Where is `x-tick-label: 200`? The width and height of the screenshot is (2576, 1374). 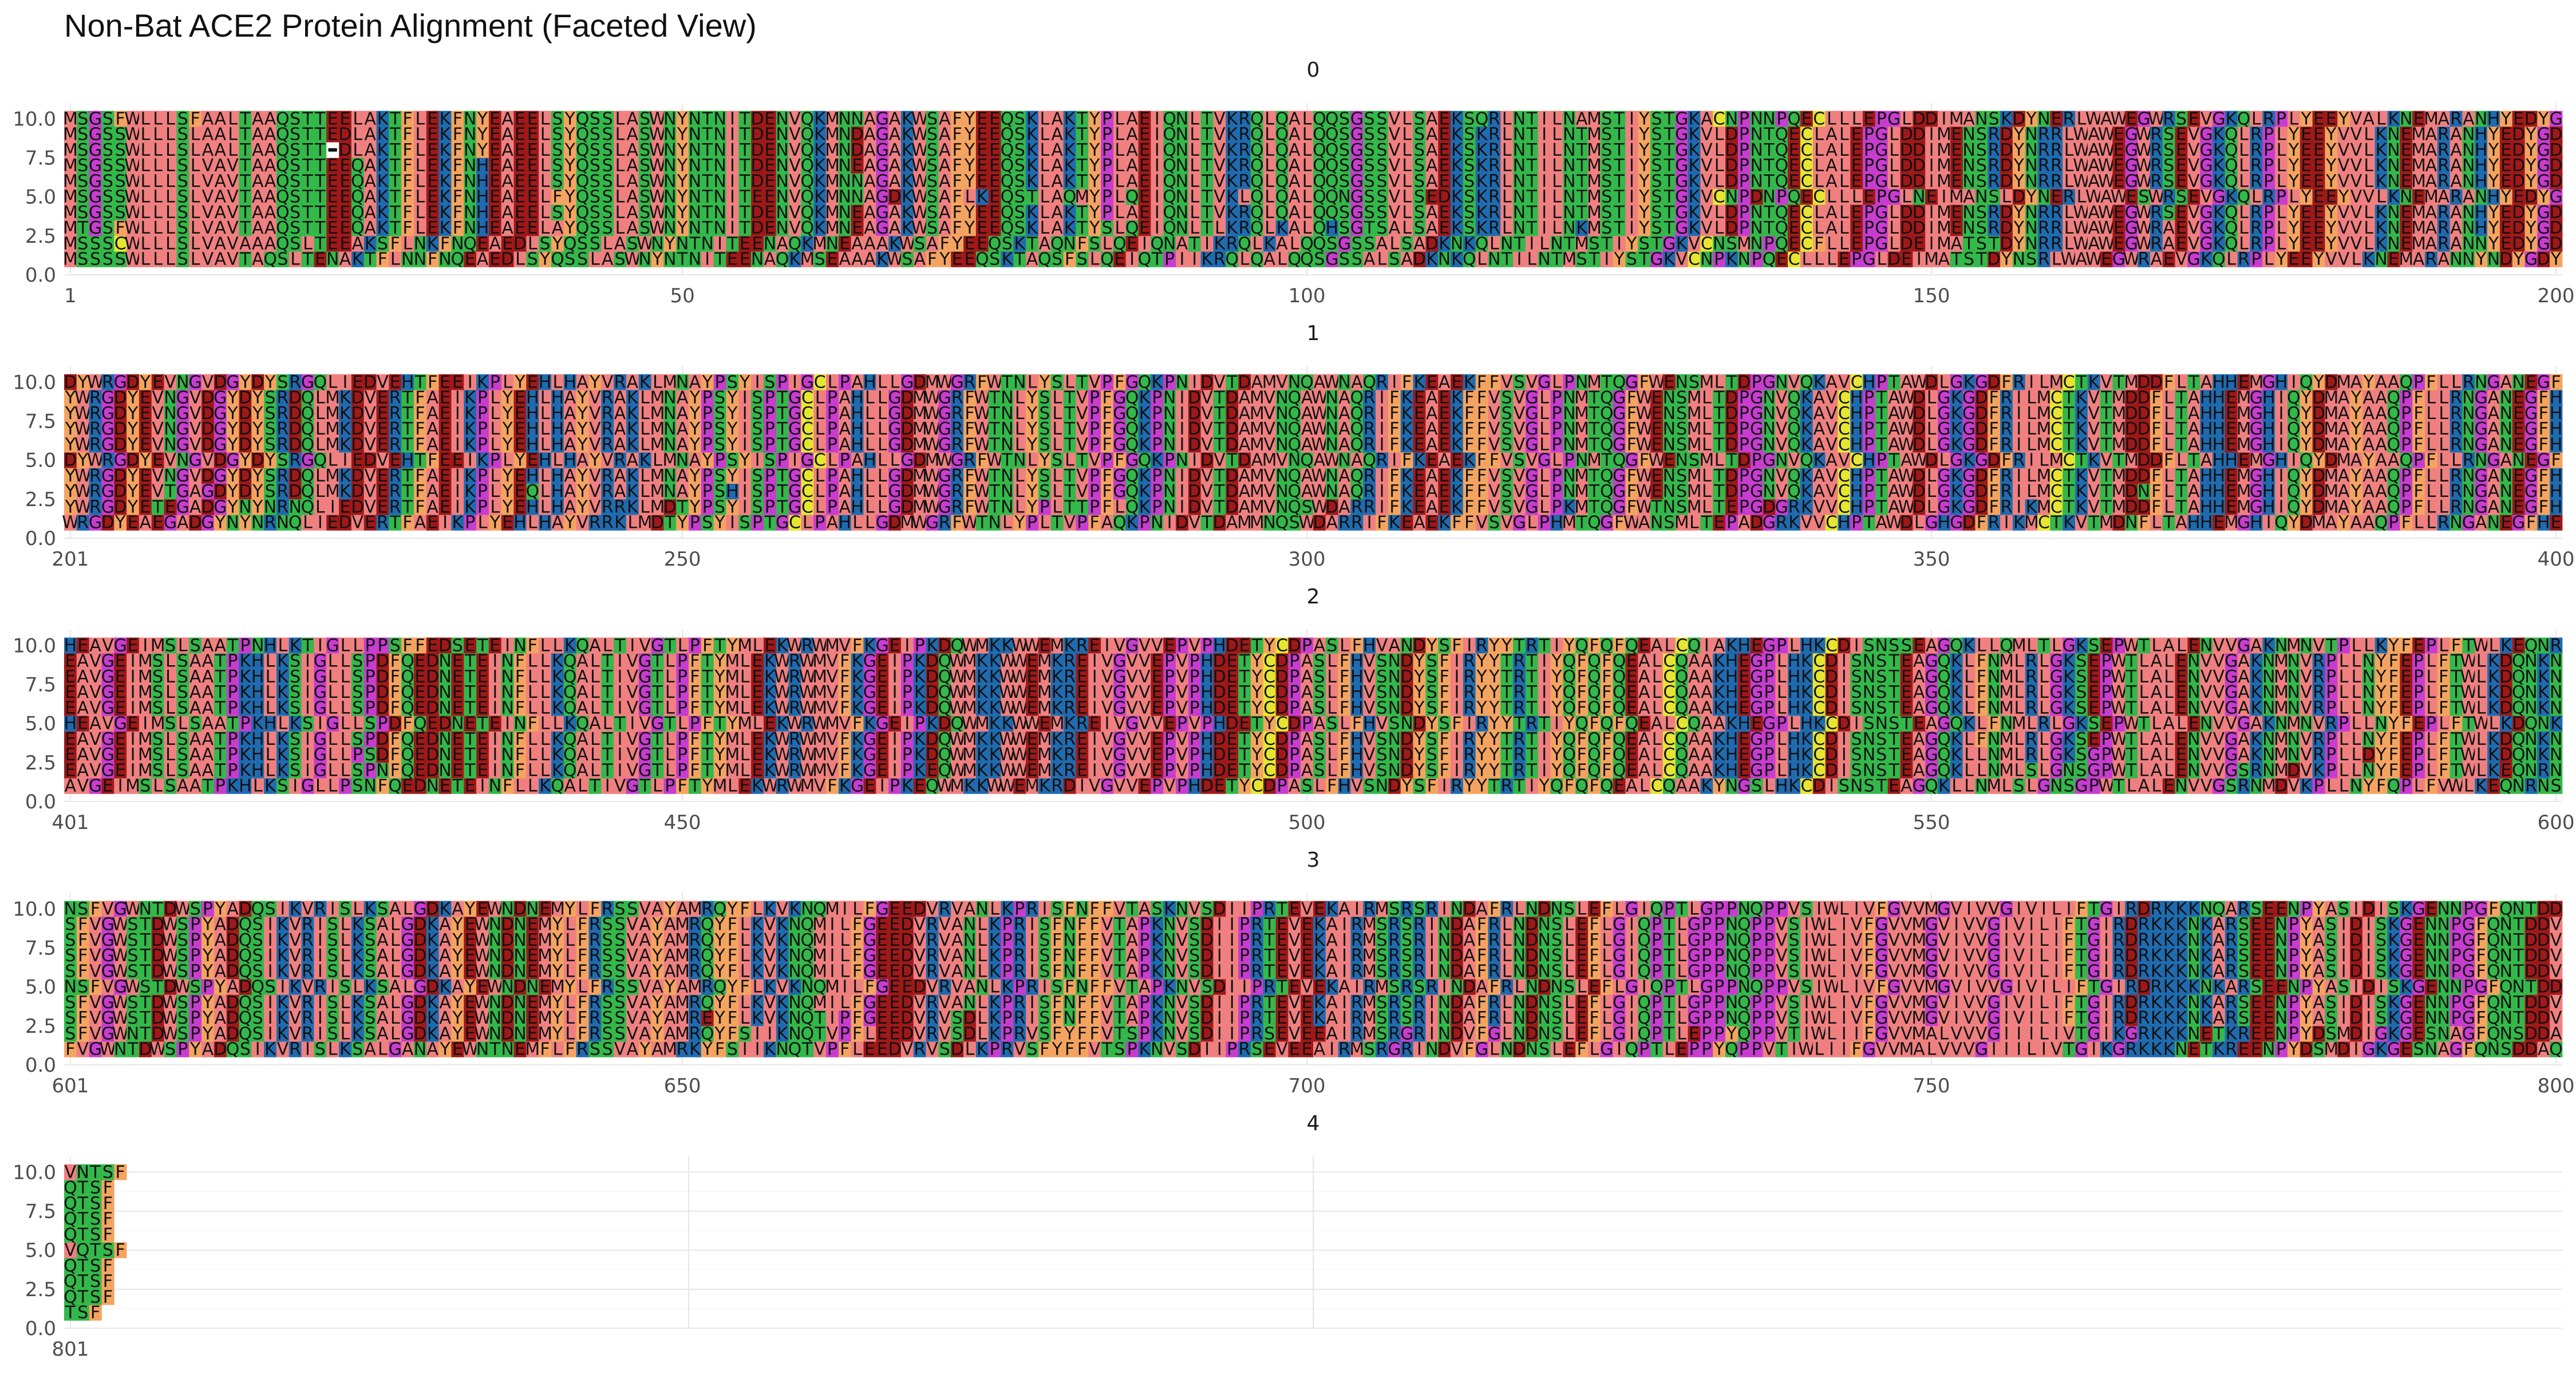 x-tick-label: 200 is located at coordinates (2556, 296).